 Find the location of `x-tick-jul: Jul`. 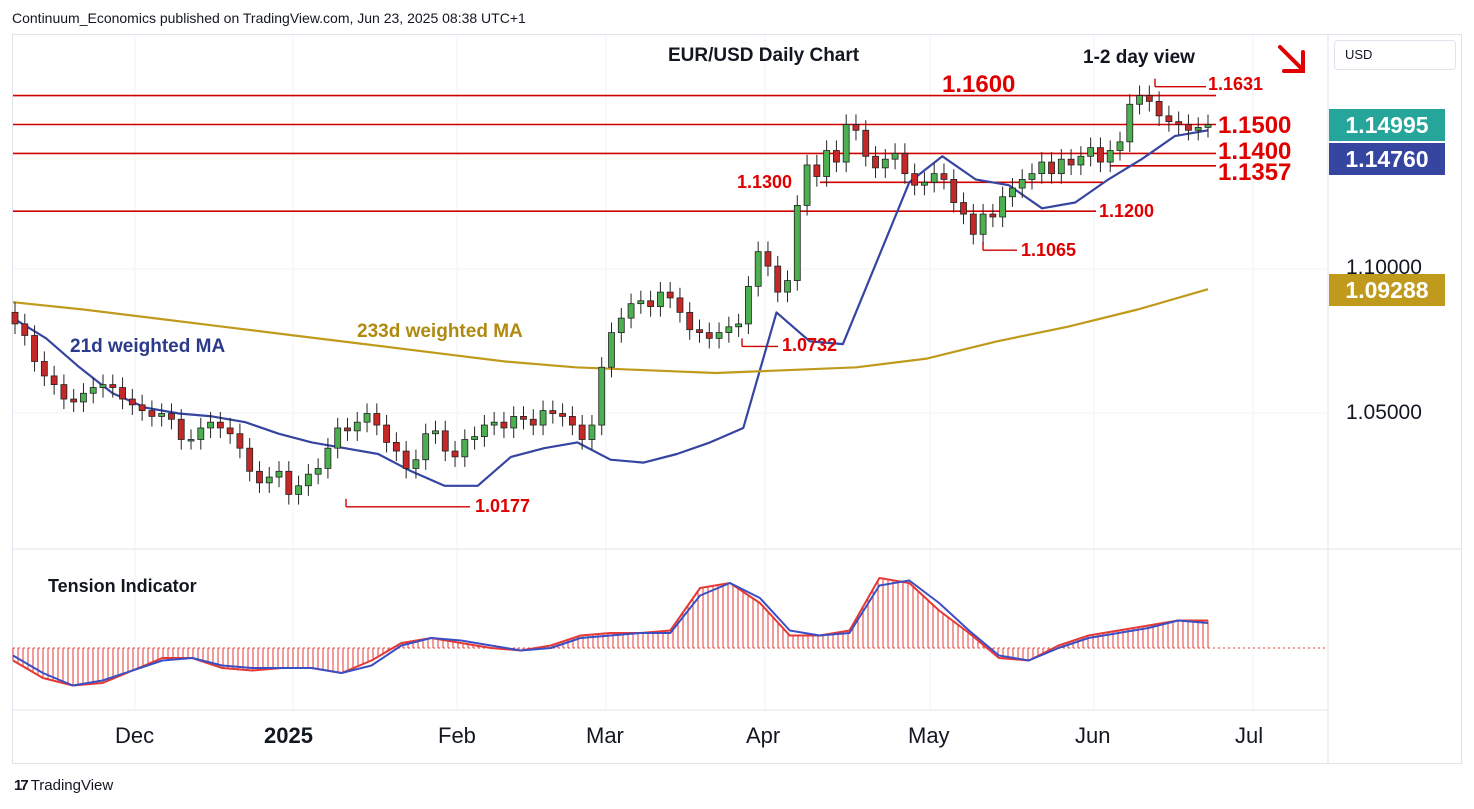

x-tick-jul: Jul is located at coordinates (1249, 735).